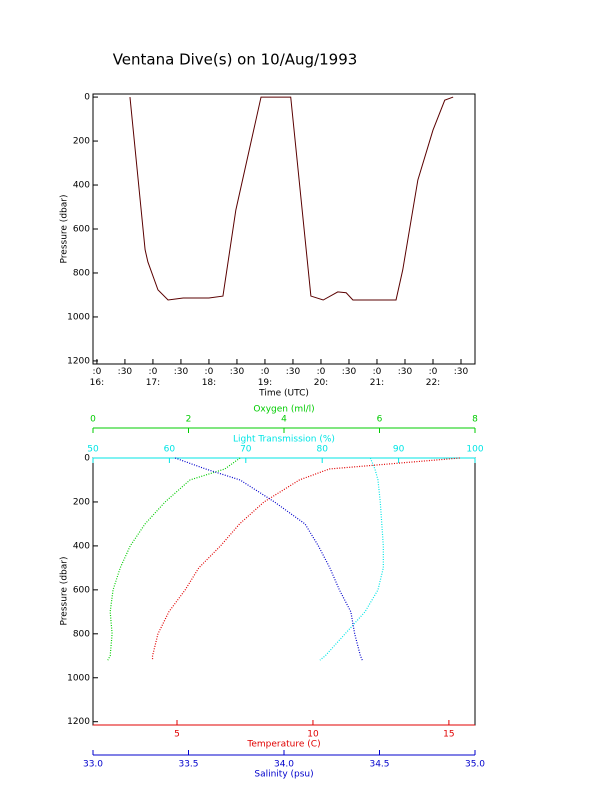 The width and height of the screenshot is (612, 785). Describe the element at coordinates (283, 775) in the screenshot. I see `x-axis-label: Salinity (psu)` at that location.